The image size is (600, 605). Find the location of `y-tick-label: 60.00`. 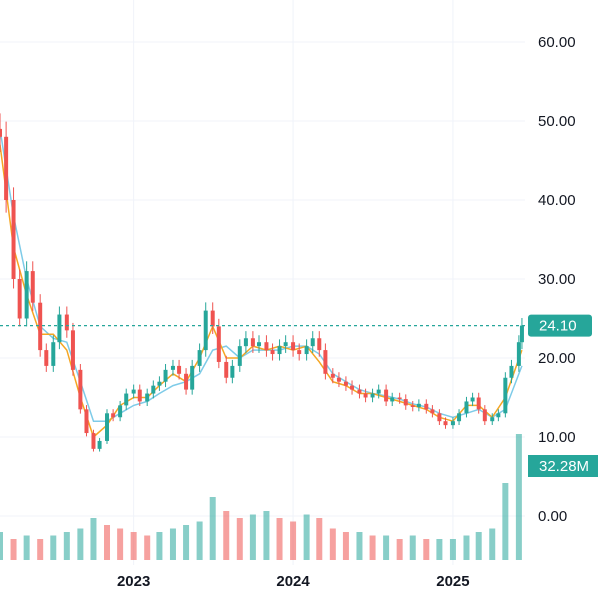

y-tick-label: 60.00 is located at coordinates (557, 42).